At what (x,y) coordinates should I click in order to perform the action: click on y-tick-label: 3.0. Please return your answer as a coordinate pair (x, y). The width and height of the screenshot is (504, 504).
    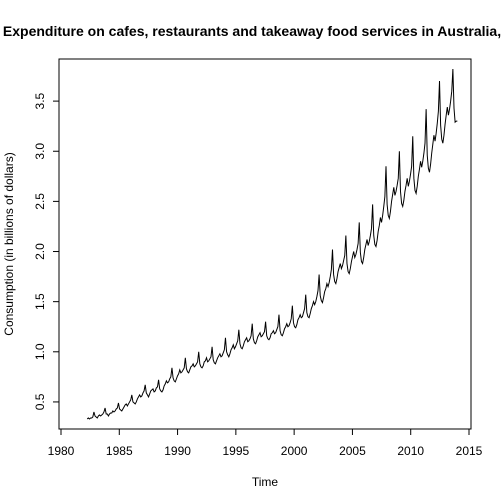
    Looking at the image, I should click on (40, 151).